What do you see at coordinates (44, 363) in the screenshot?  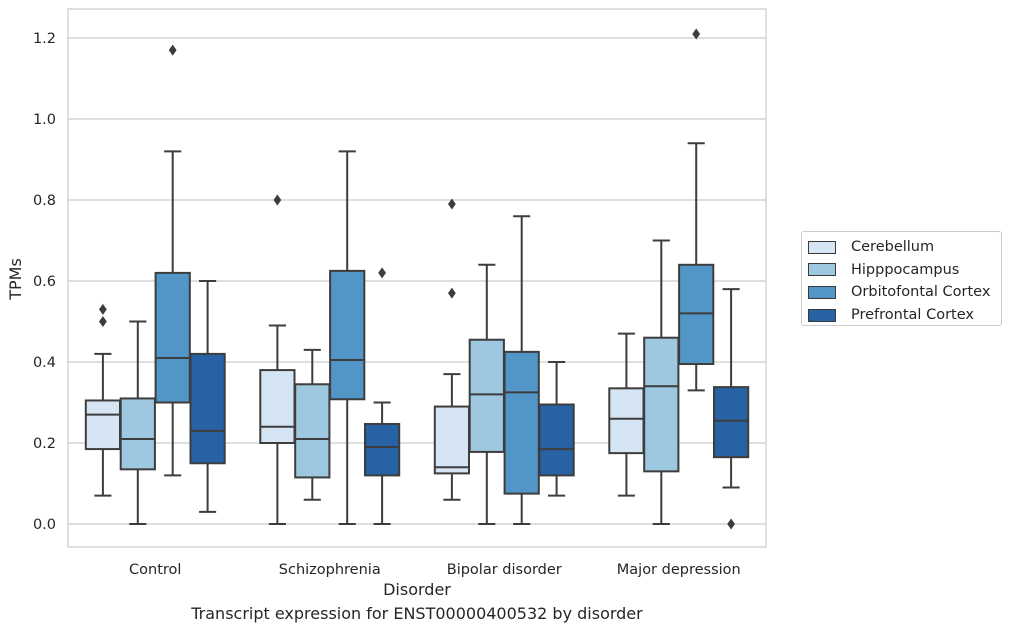 I see `y-tick-label: 0.4` at bounding box center [44, 363].